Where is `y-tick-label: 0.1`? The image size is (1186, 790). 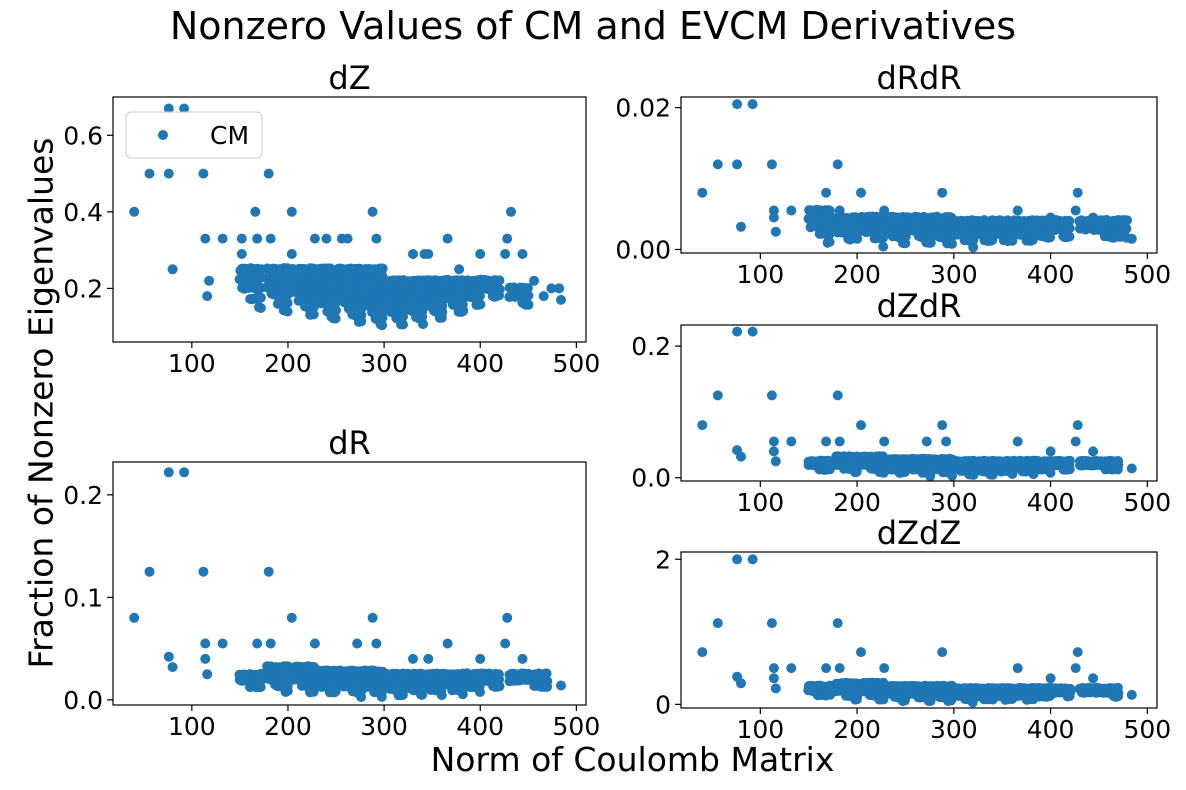
y-tick-label: 0.1 is located at coordinates (83, 597).